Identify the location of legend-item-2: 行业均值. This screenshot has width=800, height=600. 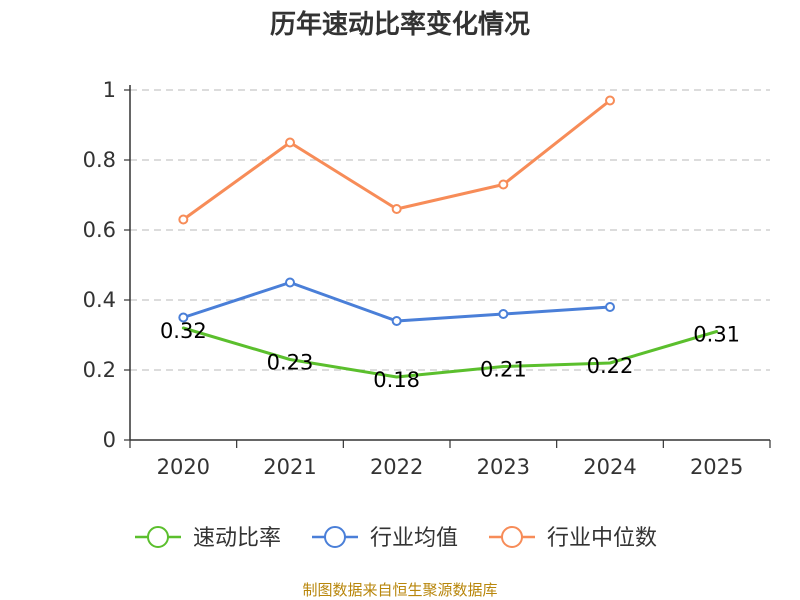
(385, 538).